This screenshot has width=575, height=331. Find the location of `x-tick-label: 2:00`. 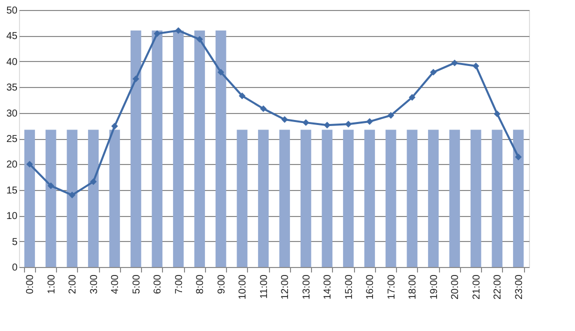

x-tick-label: 2:00 is located at coordinates (73, 284).